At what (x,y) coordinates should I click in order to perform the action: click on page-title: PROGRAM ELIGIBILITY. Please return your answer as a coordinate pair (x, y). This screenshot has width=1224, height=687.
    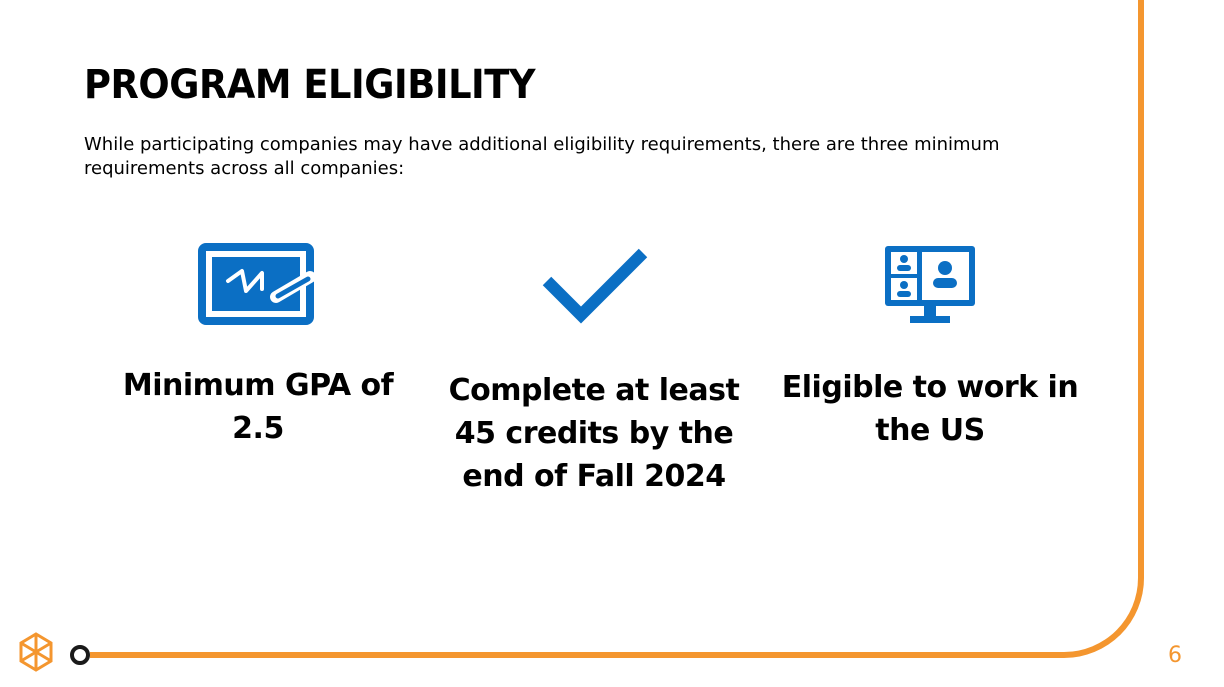
    Looking at the image, I should click on (310, 85).